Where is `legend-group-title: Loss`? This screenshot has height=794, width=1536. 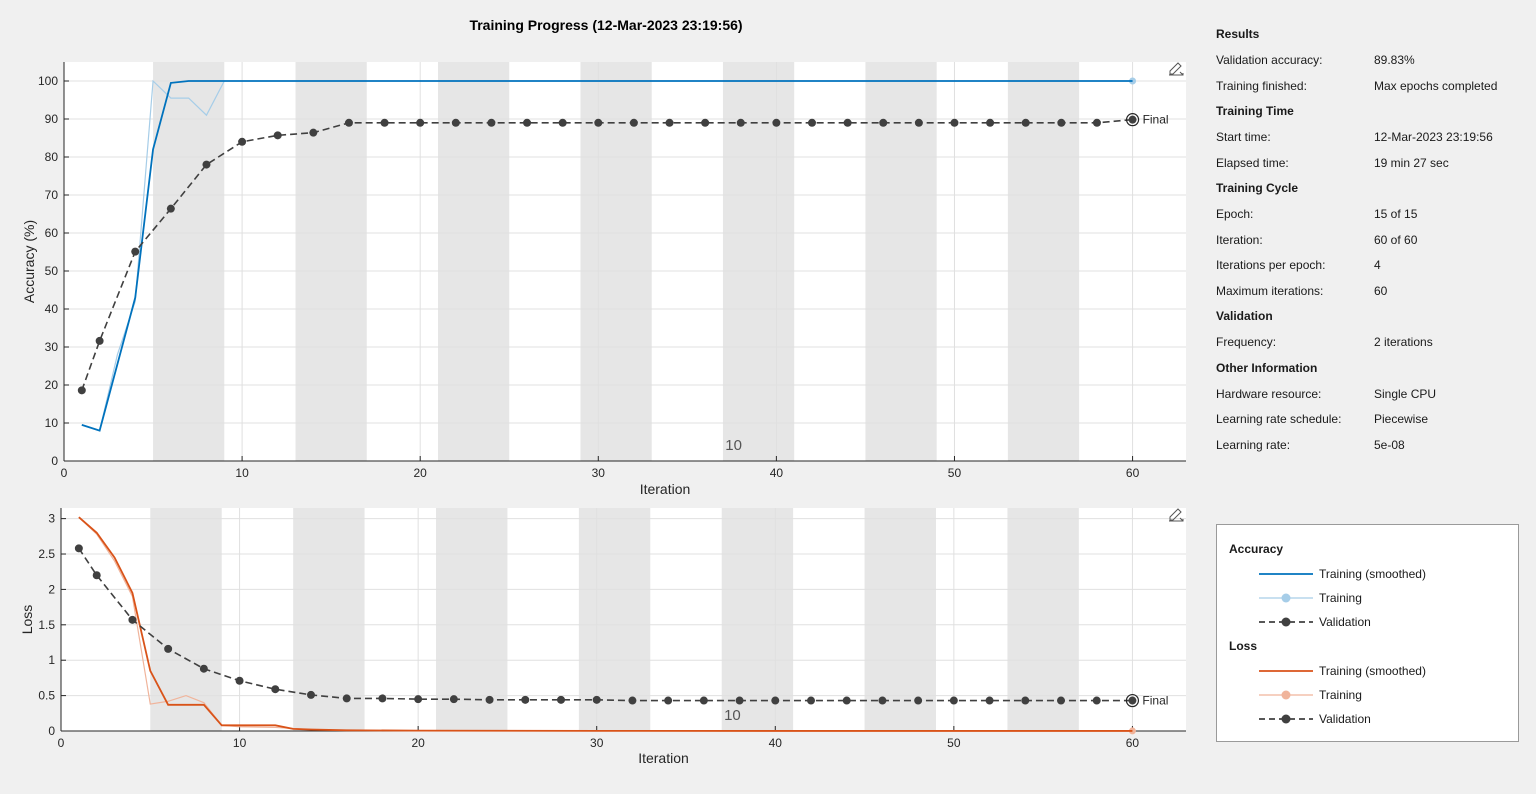 legend-group-title: Loss is located at coordinates (1243, 646).